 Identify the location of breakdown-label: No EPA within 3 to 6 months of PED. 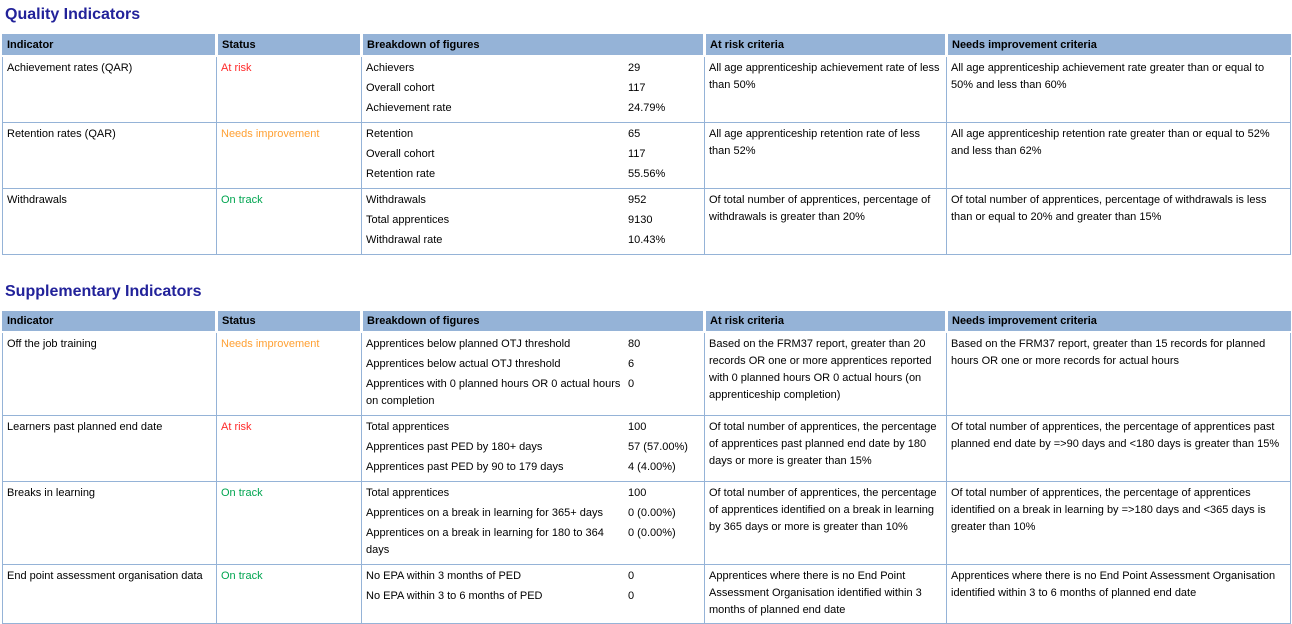
(497, 596).